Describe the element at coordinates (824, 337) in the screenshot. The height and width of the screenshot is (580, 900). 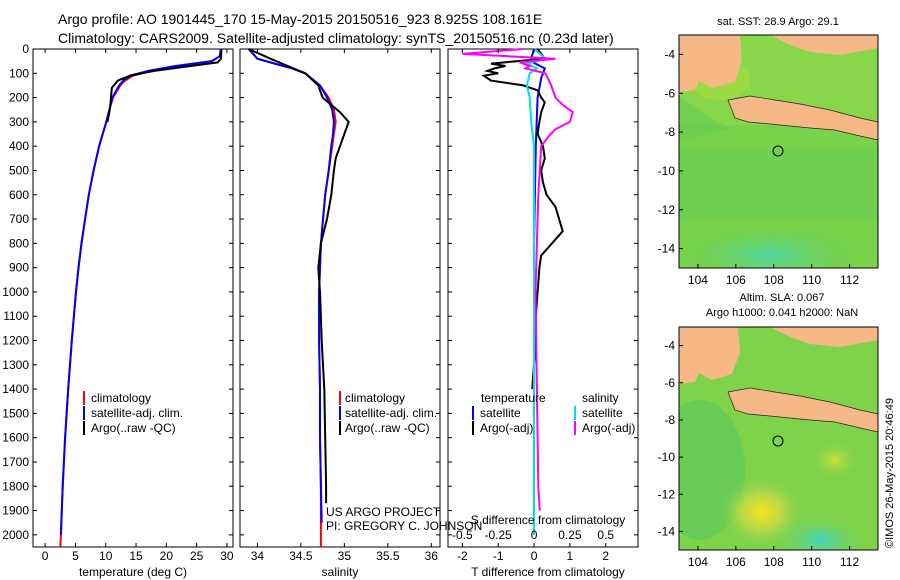
I see `sla-land-kalimantan-south` at that location.